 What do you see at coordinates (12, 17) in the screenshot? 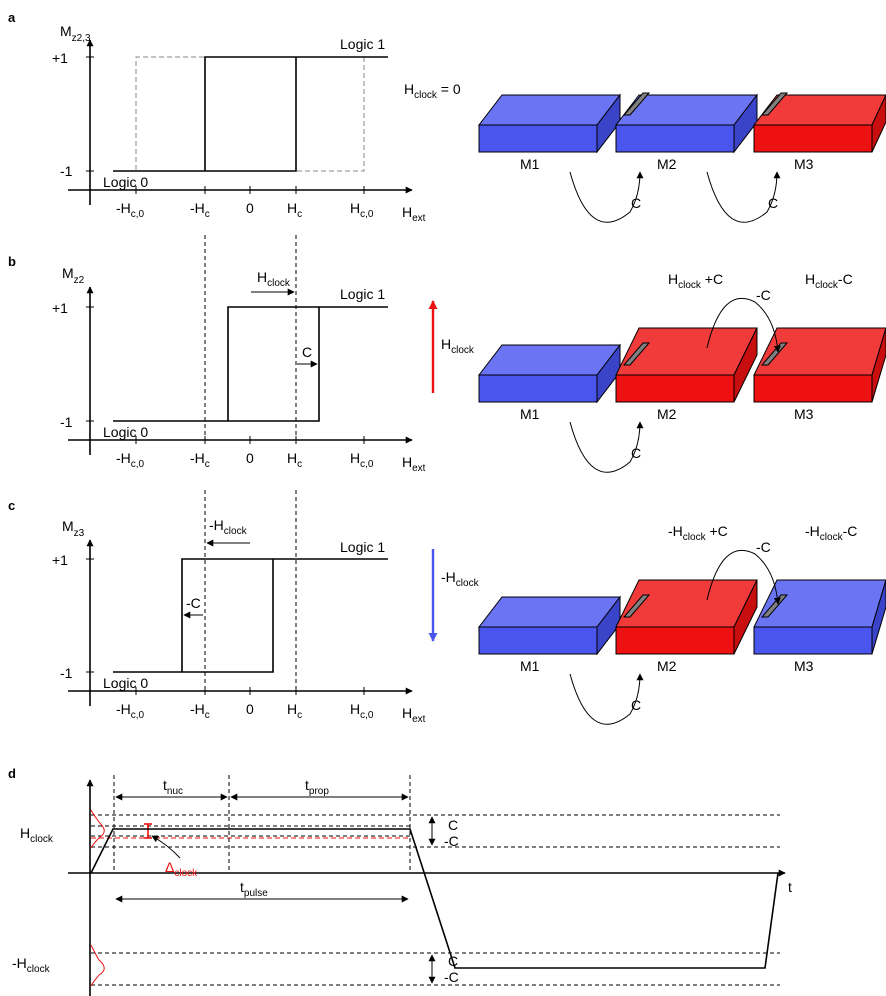
I see `panel-a-tag: a` at bounding box center [12, 17].